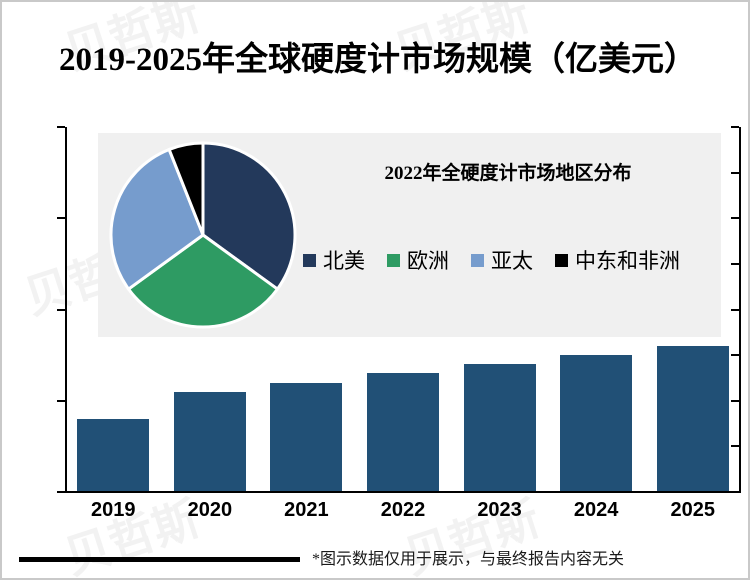 This screenshot has width=750, height=580. I want to click on bar-2023, so click(499, 428).